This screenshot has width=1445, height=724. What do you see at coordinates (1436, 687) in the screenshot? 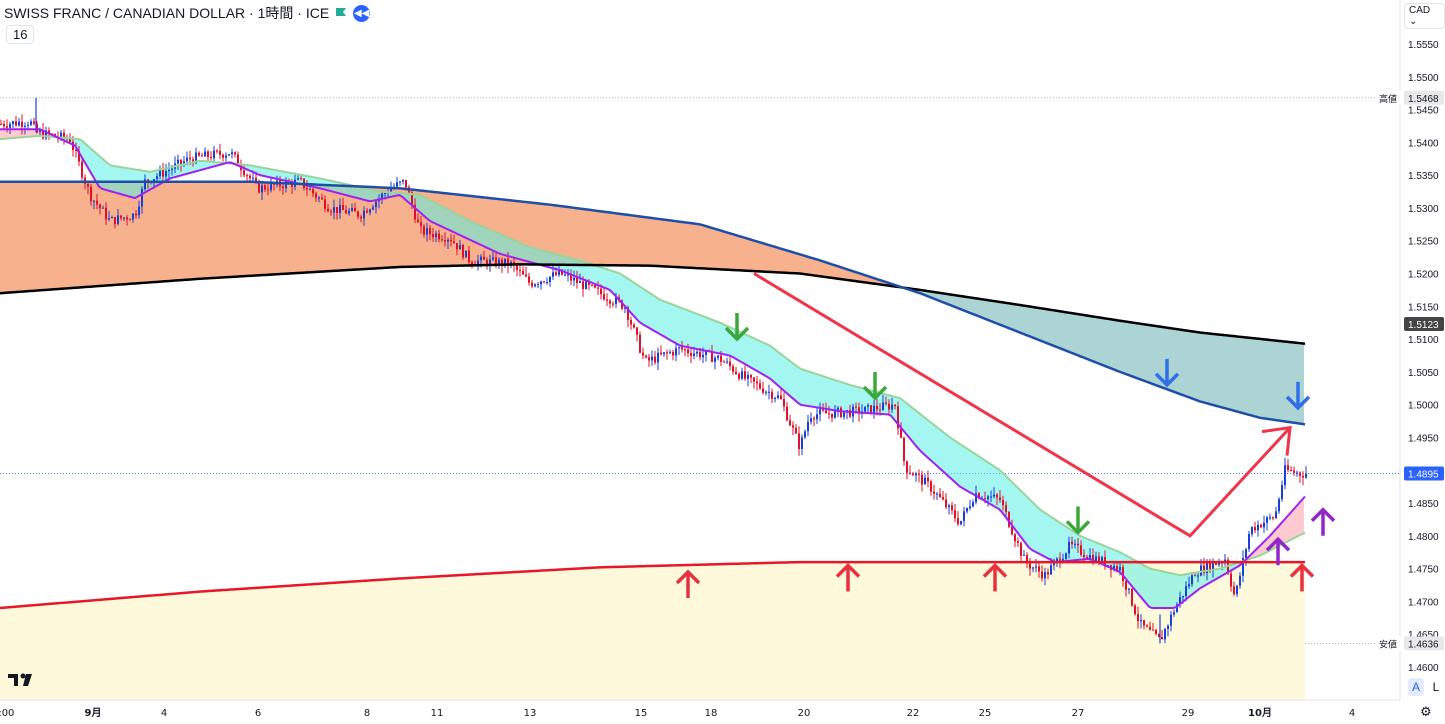
I see `log-scale-button: L` at bounding box center [1436, 687].